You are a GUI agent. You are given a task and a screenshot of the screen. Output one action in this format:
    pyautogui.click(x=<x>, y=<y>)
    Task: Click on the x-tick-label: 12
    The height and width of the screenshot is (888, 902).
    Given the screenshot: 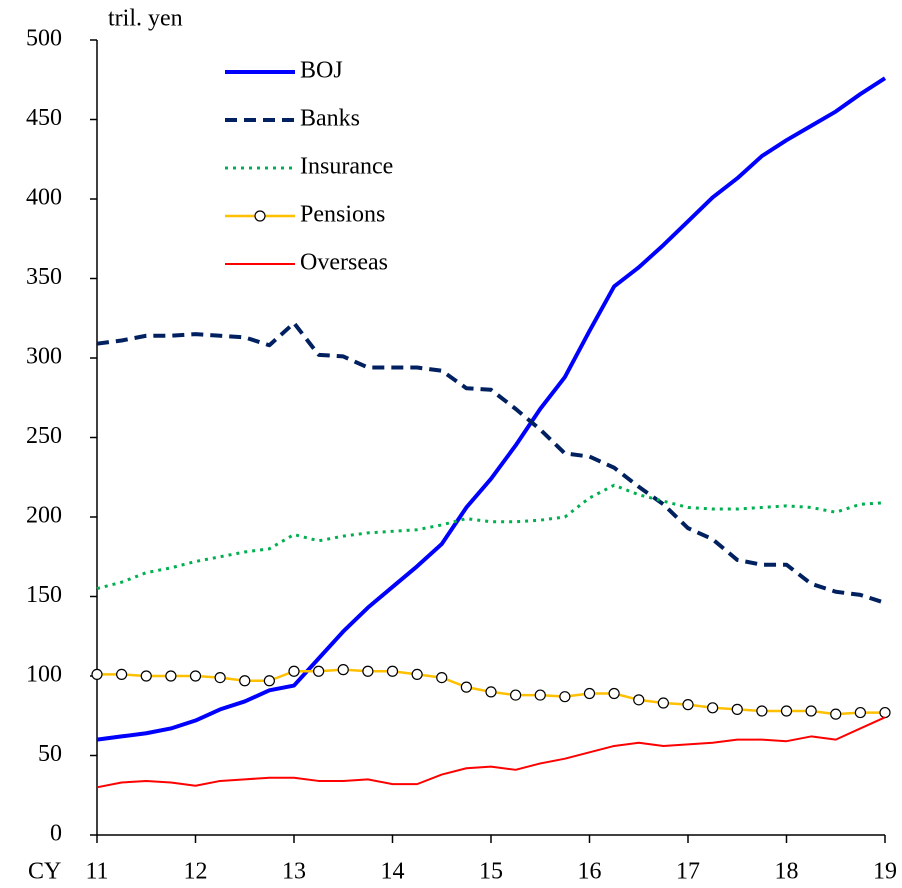 What is the action you would take?
    pyautogui.click(x=196, y=872)
    